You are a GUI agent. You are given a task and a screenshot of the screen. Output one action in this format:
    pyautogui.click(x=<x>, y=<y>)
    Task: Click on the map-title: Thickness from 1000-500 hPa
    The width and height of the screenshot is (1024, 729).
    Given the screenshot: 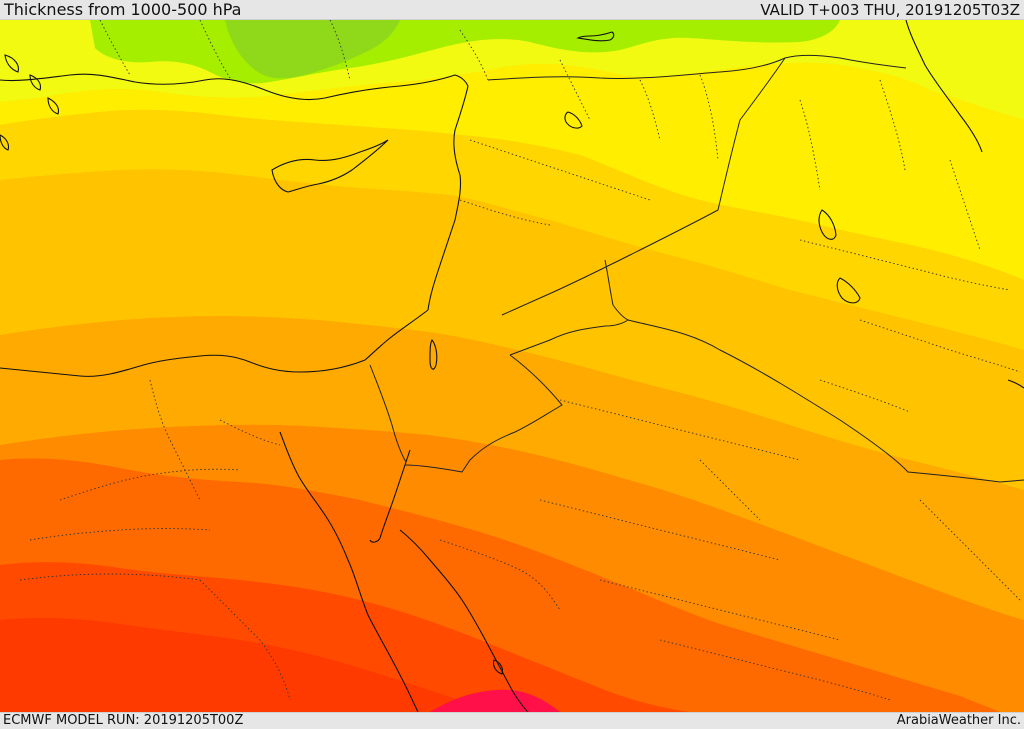 What is the action you would take?
    pyautogui.click(x=123, y=9)
    